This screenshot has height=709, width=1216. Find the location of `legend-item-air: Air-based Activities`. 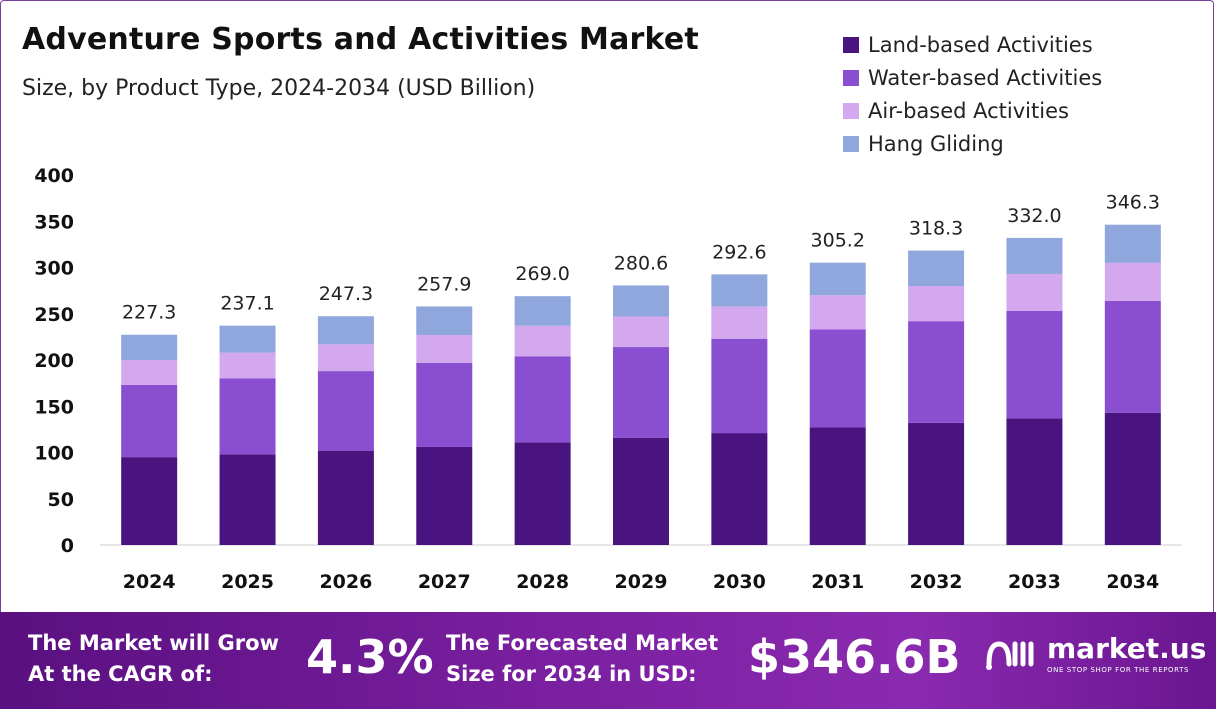

legend-item-air: Air-based Activities is located at coordinates (972, 110).